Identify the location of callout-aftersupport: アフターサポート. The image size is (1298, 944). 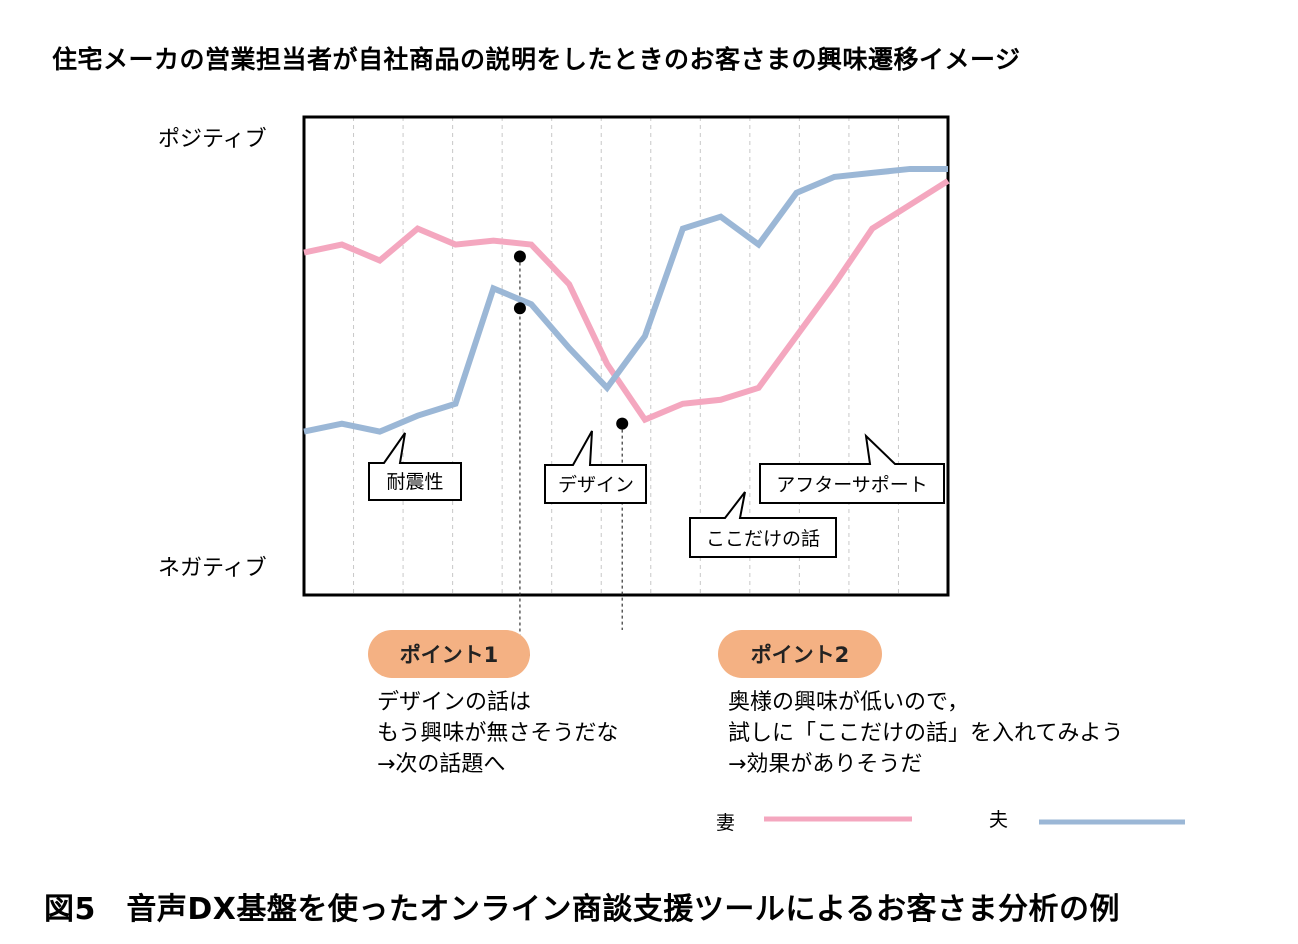
(852, 468).